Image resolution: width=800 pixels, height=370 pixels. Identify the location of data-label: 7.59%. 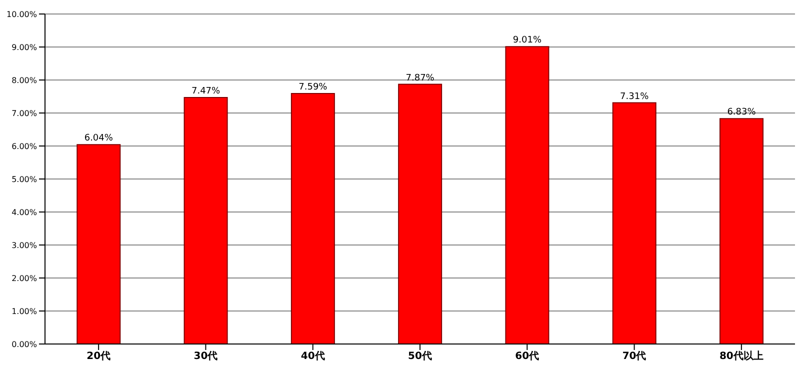
(313, 87).